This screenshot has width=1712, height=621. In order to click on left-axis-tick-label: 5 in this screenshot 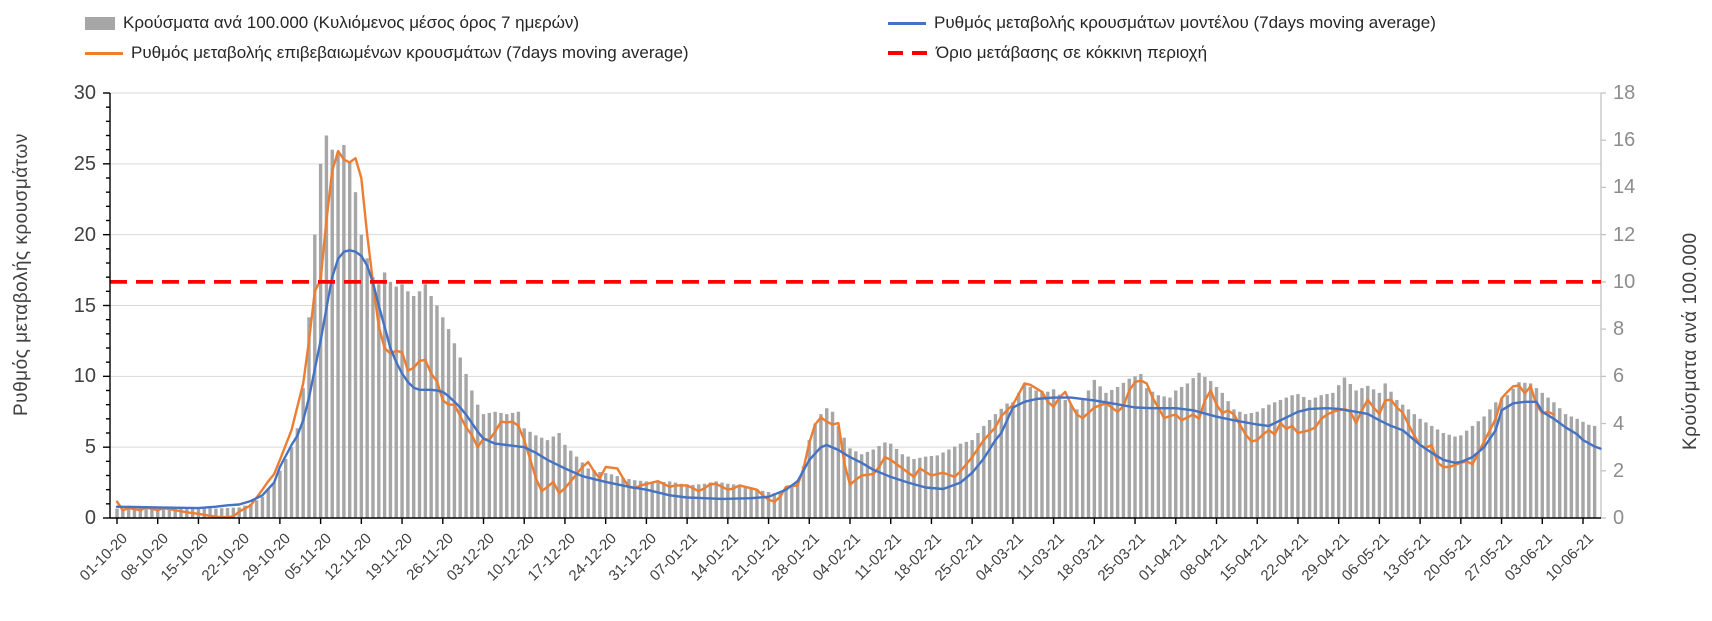, I will do `click(90, 447)`.